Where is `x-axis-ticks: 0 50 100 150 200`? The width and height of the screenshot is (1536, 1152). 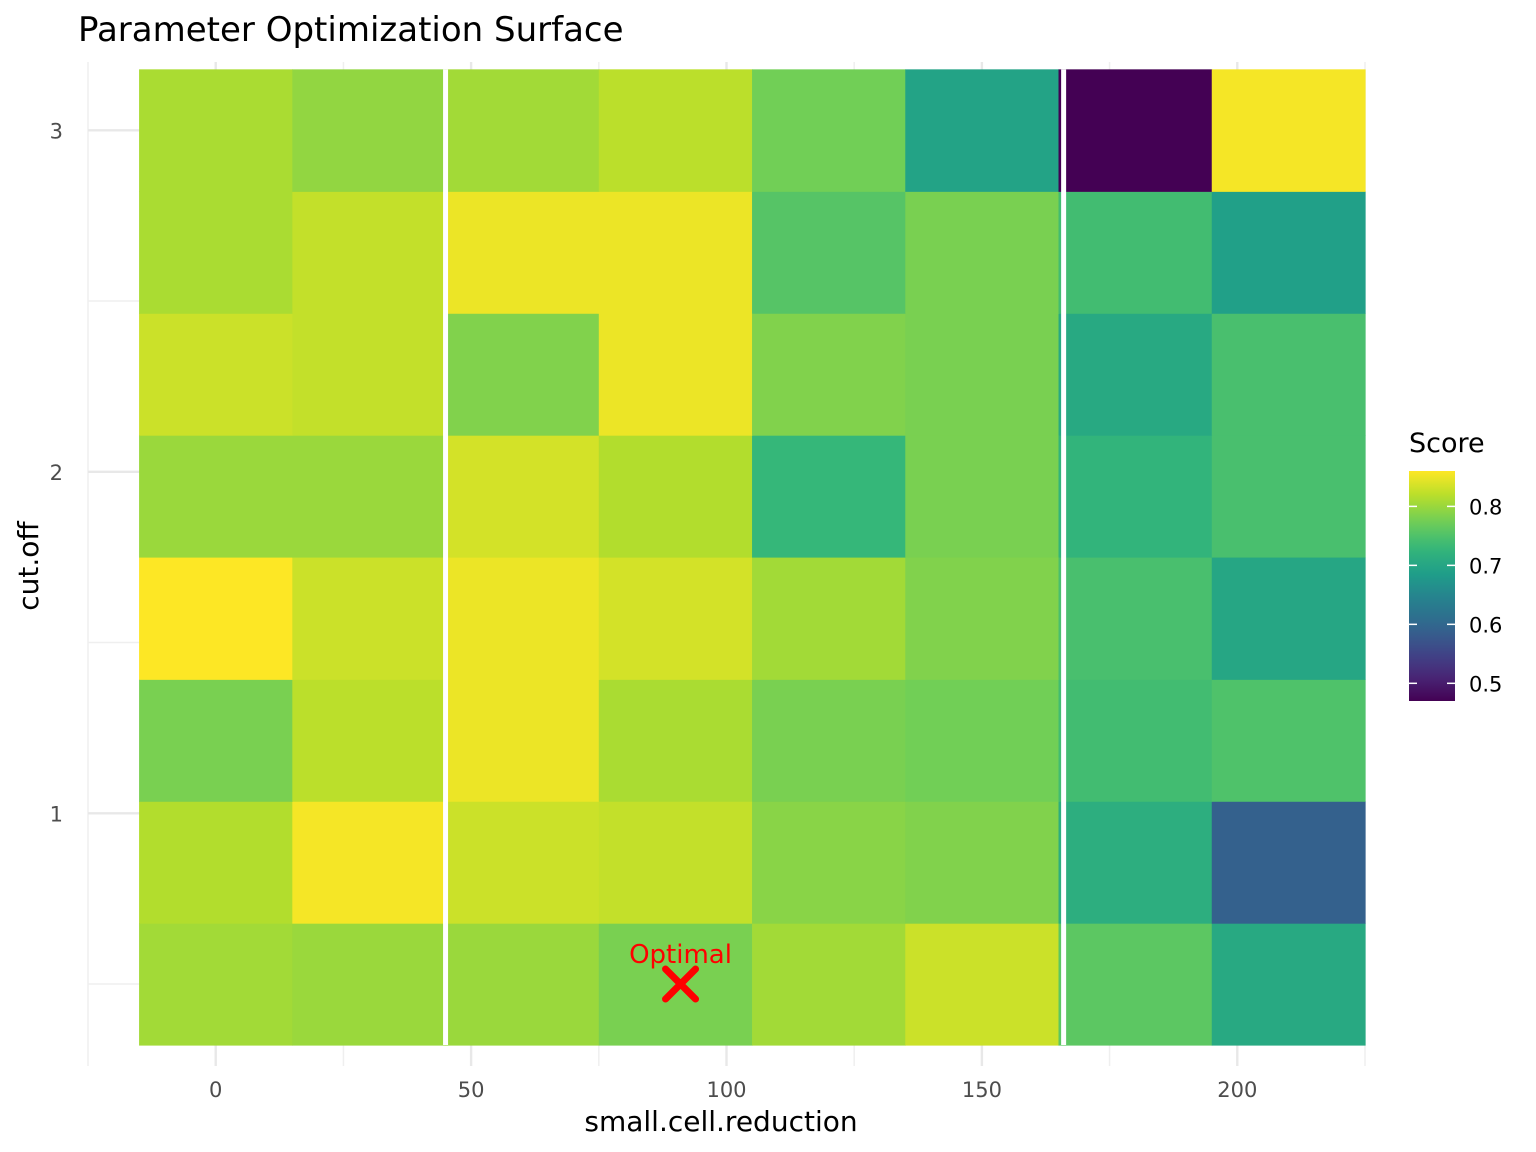
x-axis-ticks: 0 50 100 150 200 is located at coordinates (733, 1090).